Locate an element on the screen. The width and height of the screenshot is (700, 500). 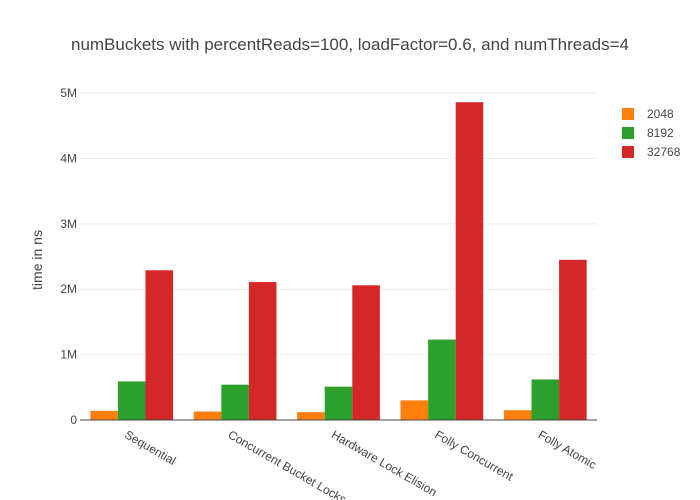
legend: 2048 8192 32768 is located at coordinates (651, 133).